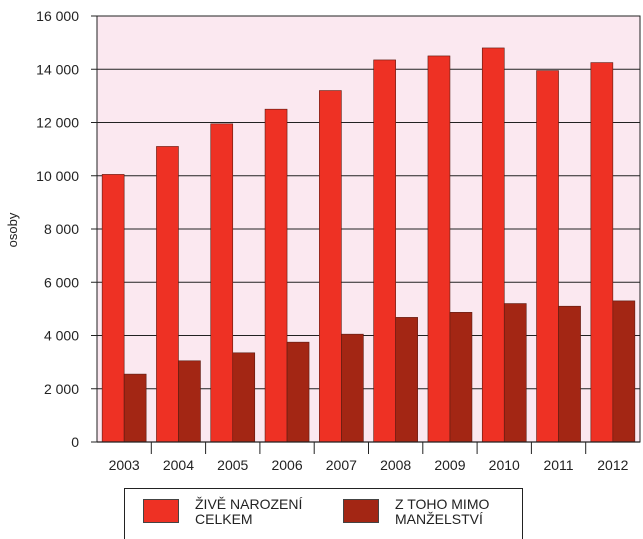 The image size is (643, 539). What do you see at coordinates (249, 504) in the screenshot?
I see `legend-label-line: ŽIVĚ NAROZENÍ` at bounding box center [249, 504].